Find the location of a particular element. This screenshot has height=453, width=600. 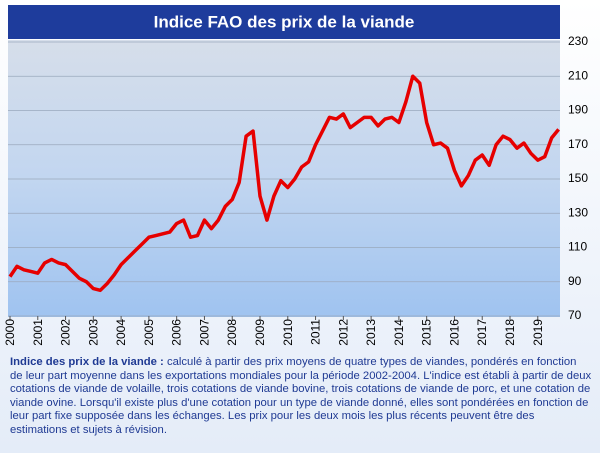

chart-title: Indice FAO des prix de la viande is located at coordinates (284, 21).